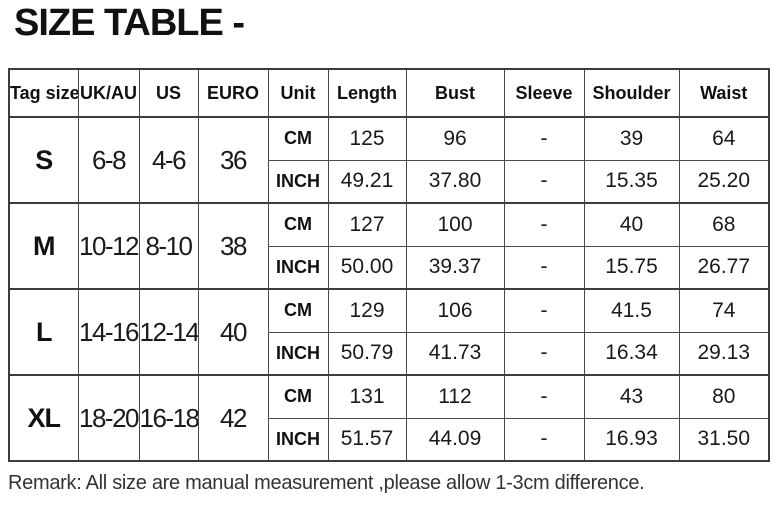  What do you see at coordinates (455, 396) in the screenshot?
I see `bust-value: 112` at bounding box center [455, 396].